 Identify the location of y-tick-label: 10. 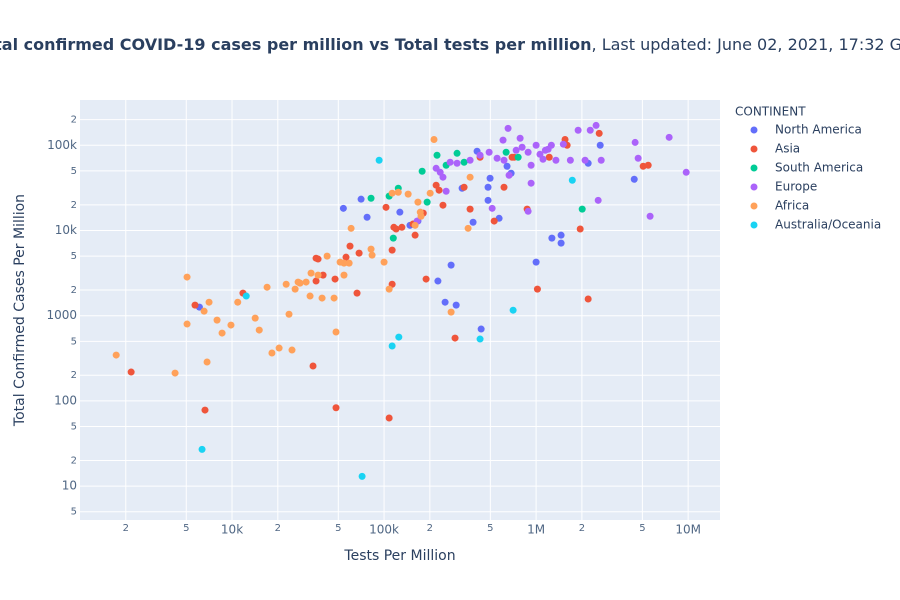
(69, 486).